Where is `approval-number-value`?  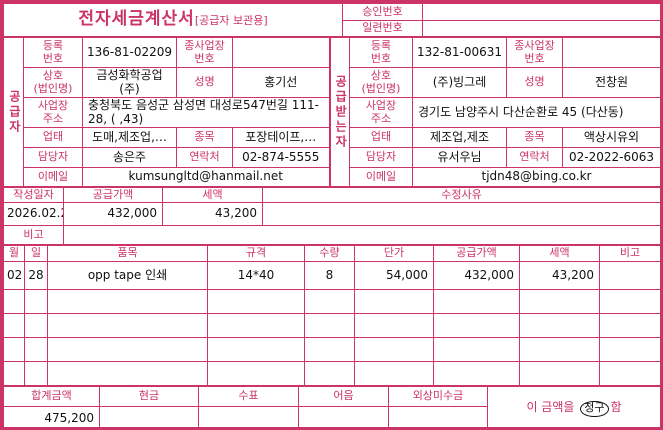
approval-number-value is located at coordinates (541, 12).